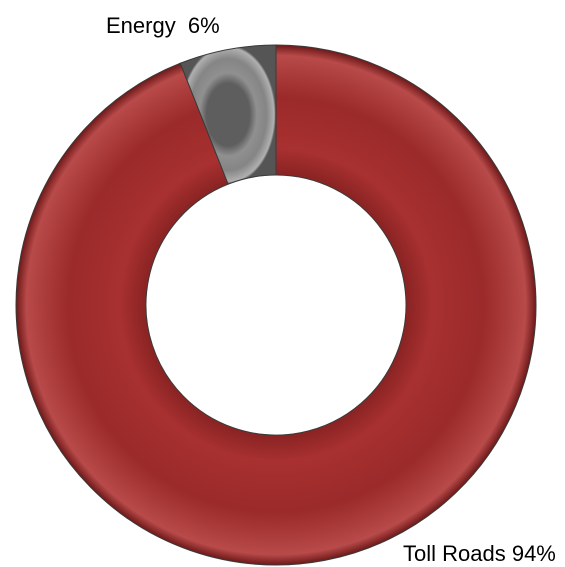 The width and height of the screenshot is (565, 567). What do you see at coordinates (163, 25) in the screenshot?
I see `data-label-energy: Energy 6%` at bounding box center [163, 25].